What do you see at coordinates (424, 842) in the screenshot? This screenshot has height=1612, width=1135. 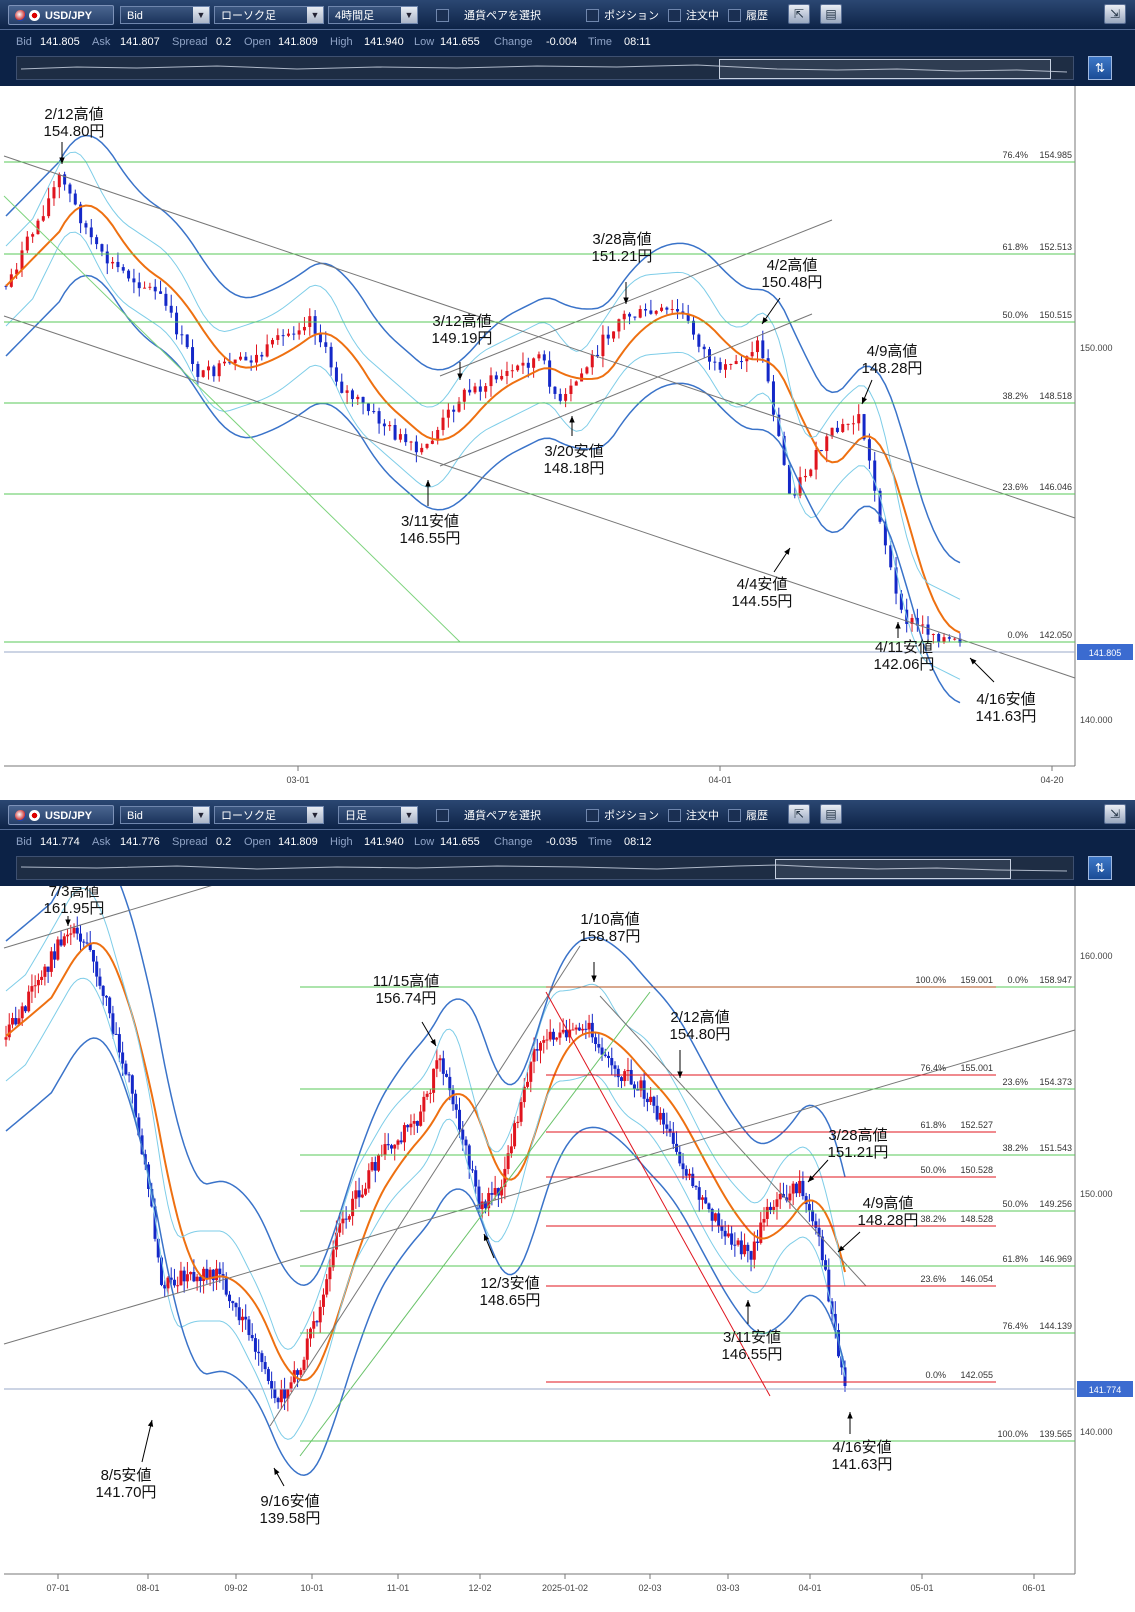 I see `low-label: Low` at bounding box center [424, 842].